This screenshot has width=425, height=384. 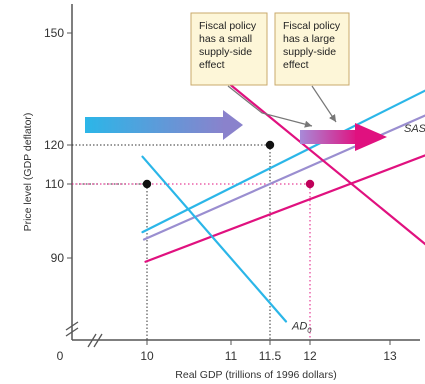 I want to click on callout-small-line-4: effect, so click(x=212, y=65).